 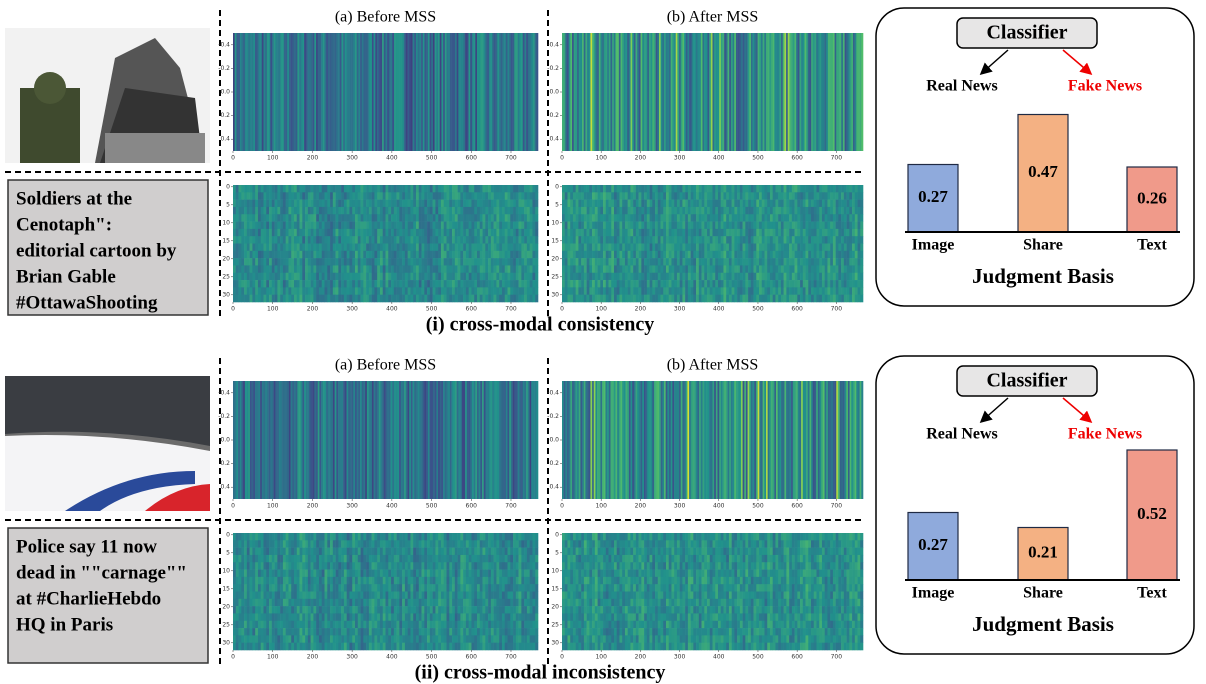 What do you see at coordinates (933, 245) in the screenshot?
I see `category-label: Image` at bounding box center [933, 245].